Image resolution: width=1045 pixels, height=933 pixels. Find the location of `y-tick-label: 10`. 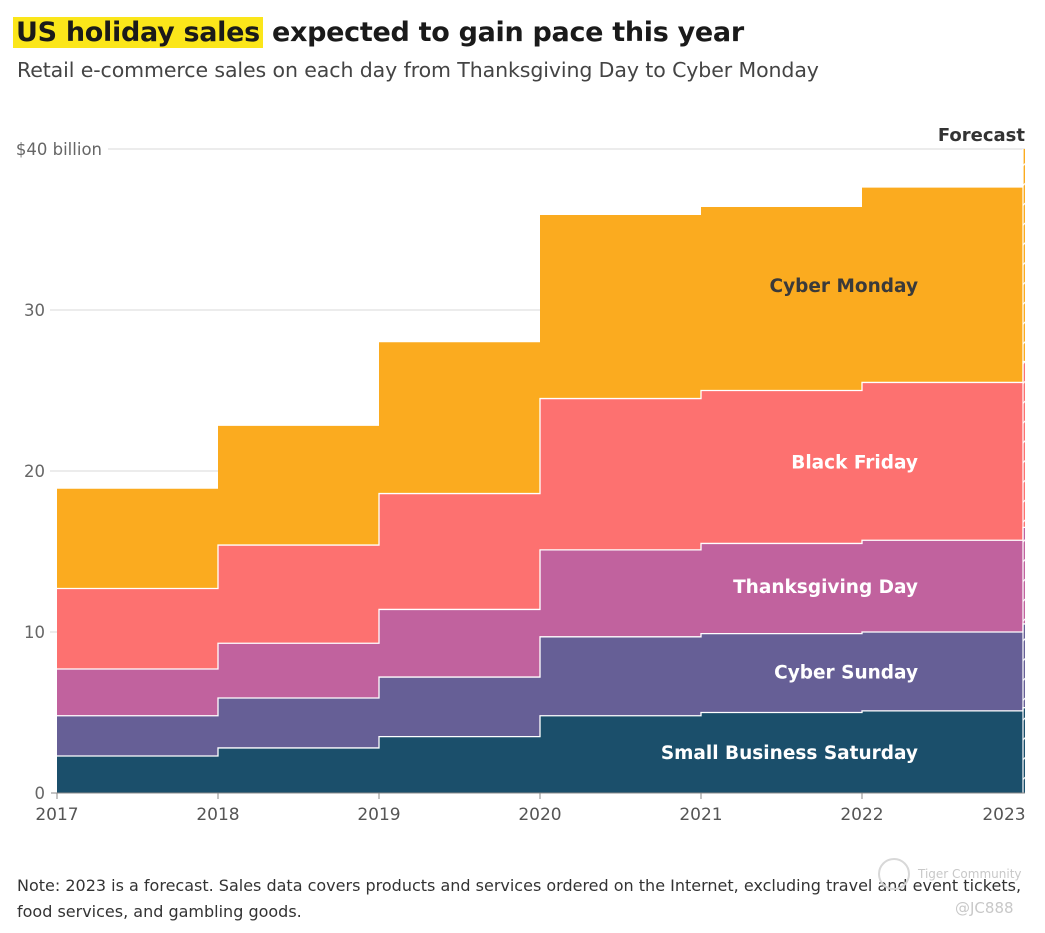

y-tick-label: 10 is located at coordinates (34, 632).